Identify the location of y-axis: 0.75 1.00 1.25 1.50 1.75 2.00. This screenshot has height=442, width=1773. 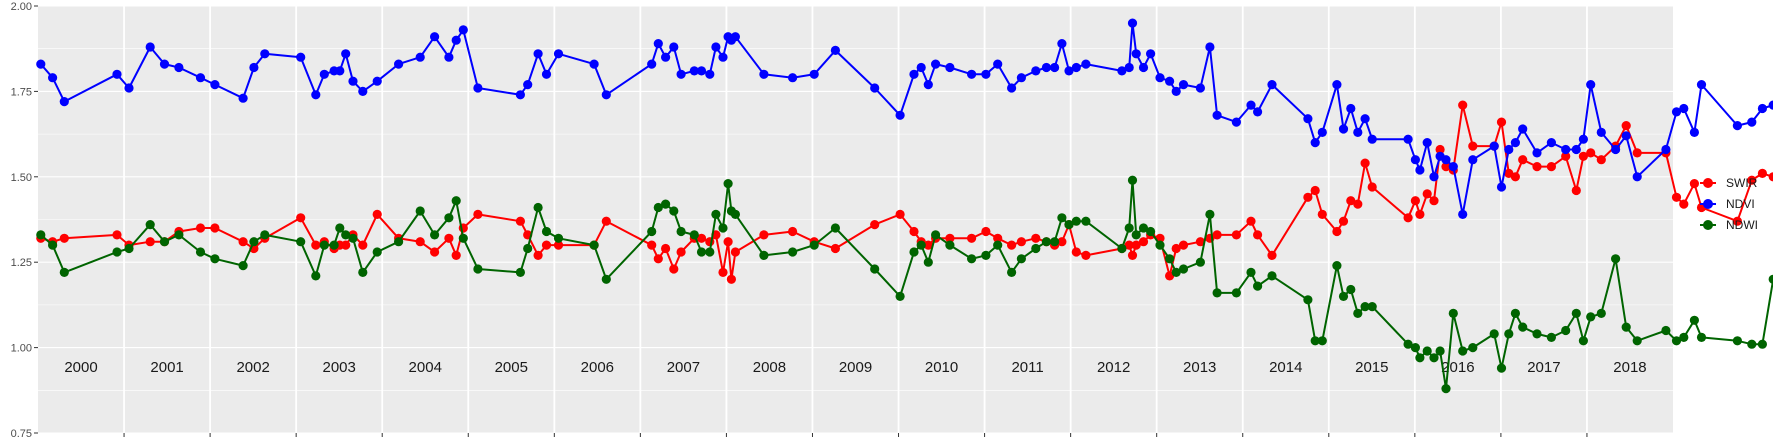
(24, 220).